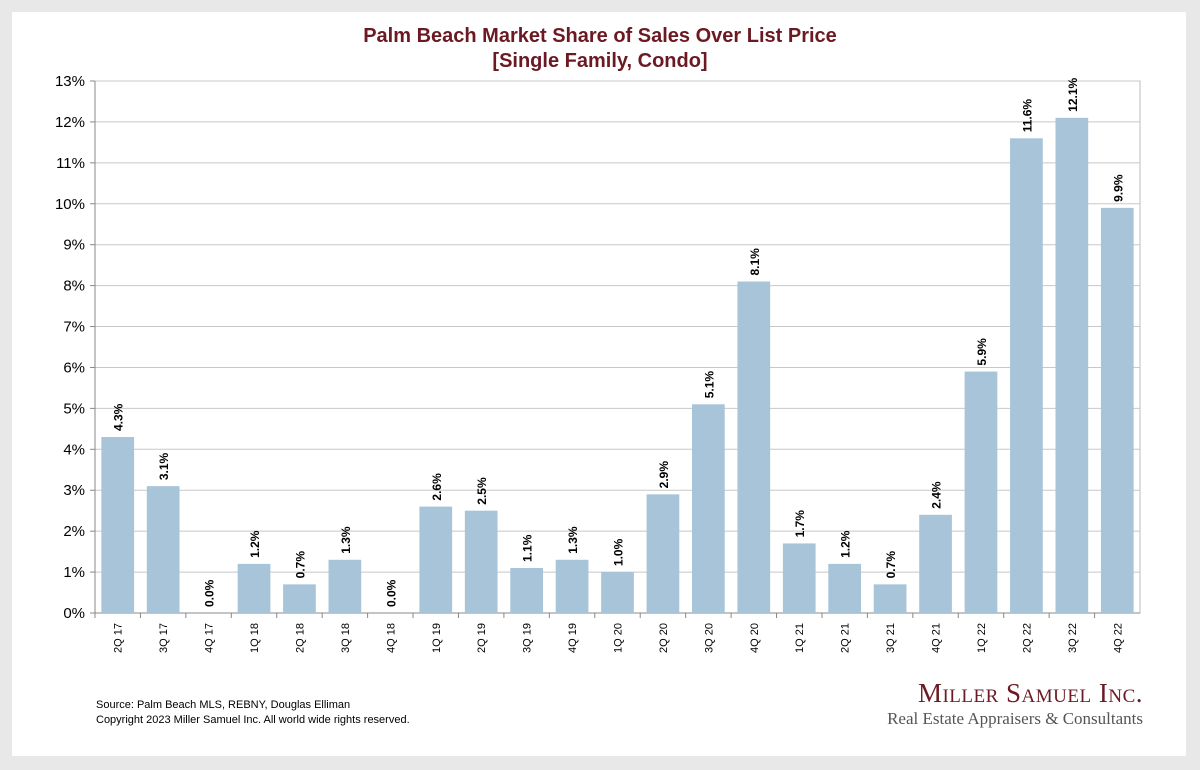  Describe the element at coordinates (709, 385) in the screenshot. I see `data-label: 5.1%` at that location.